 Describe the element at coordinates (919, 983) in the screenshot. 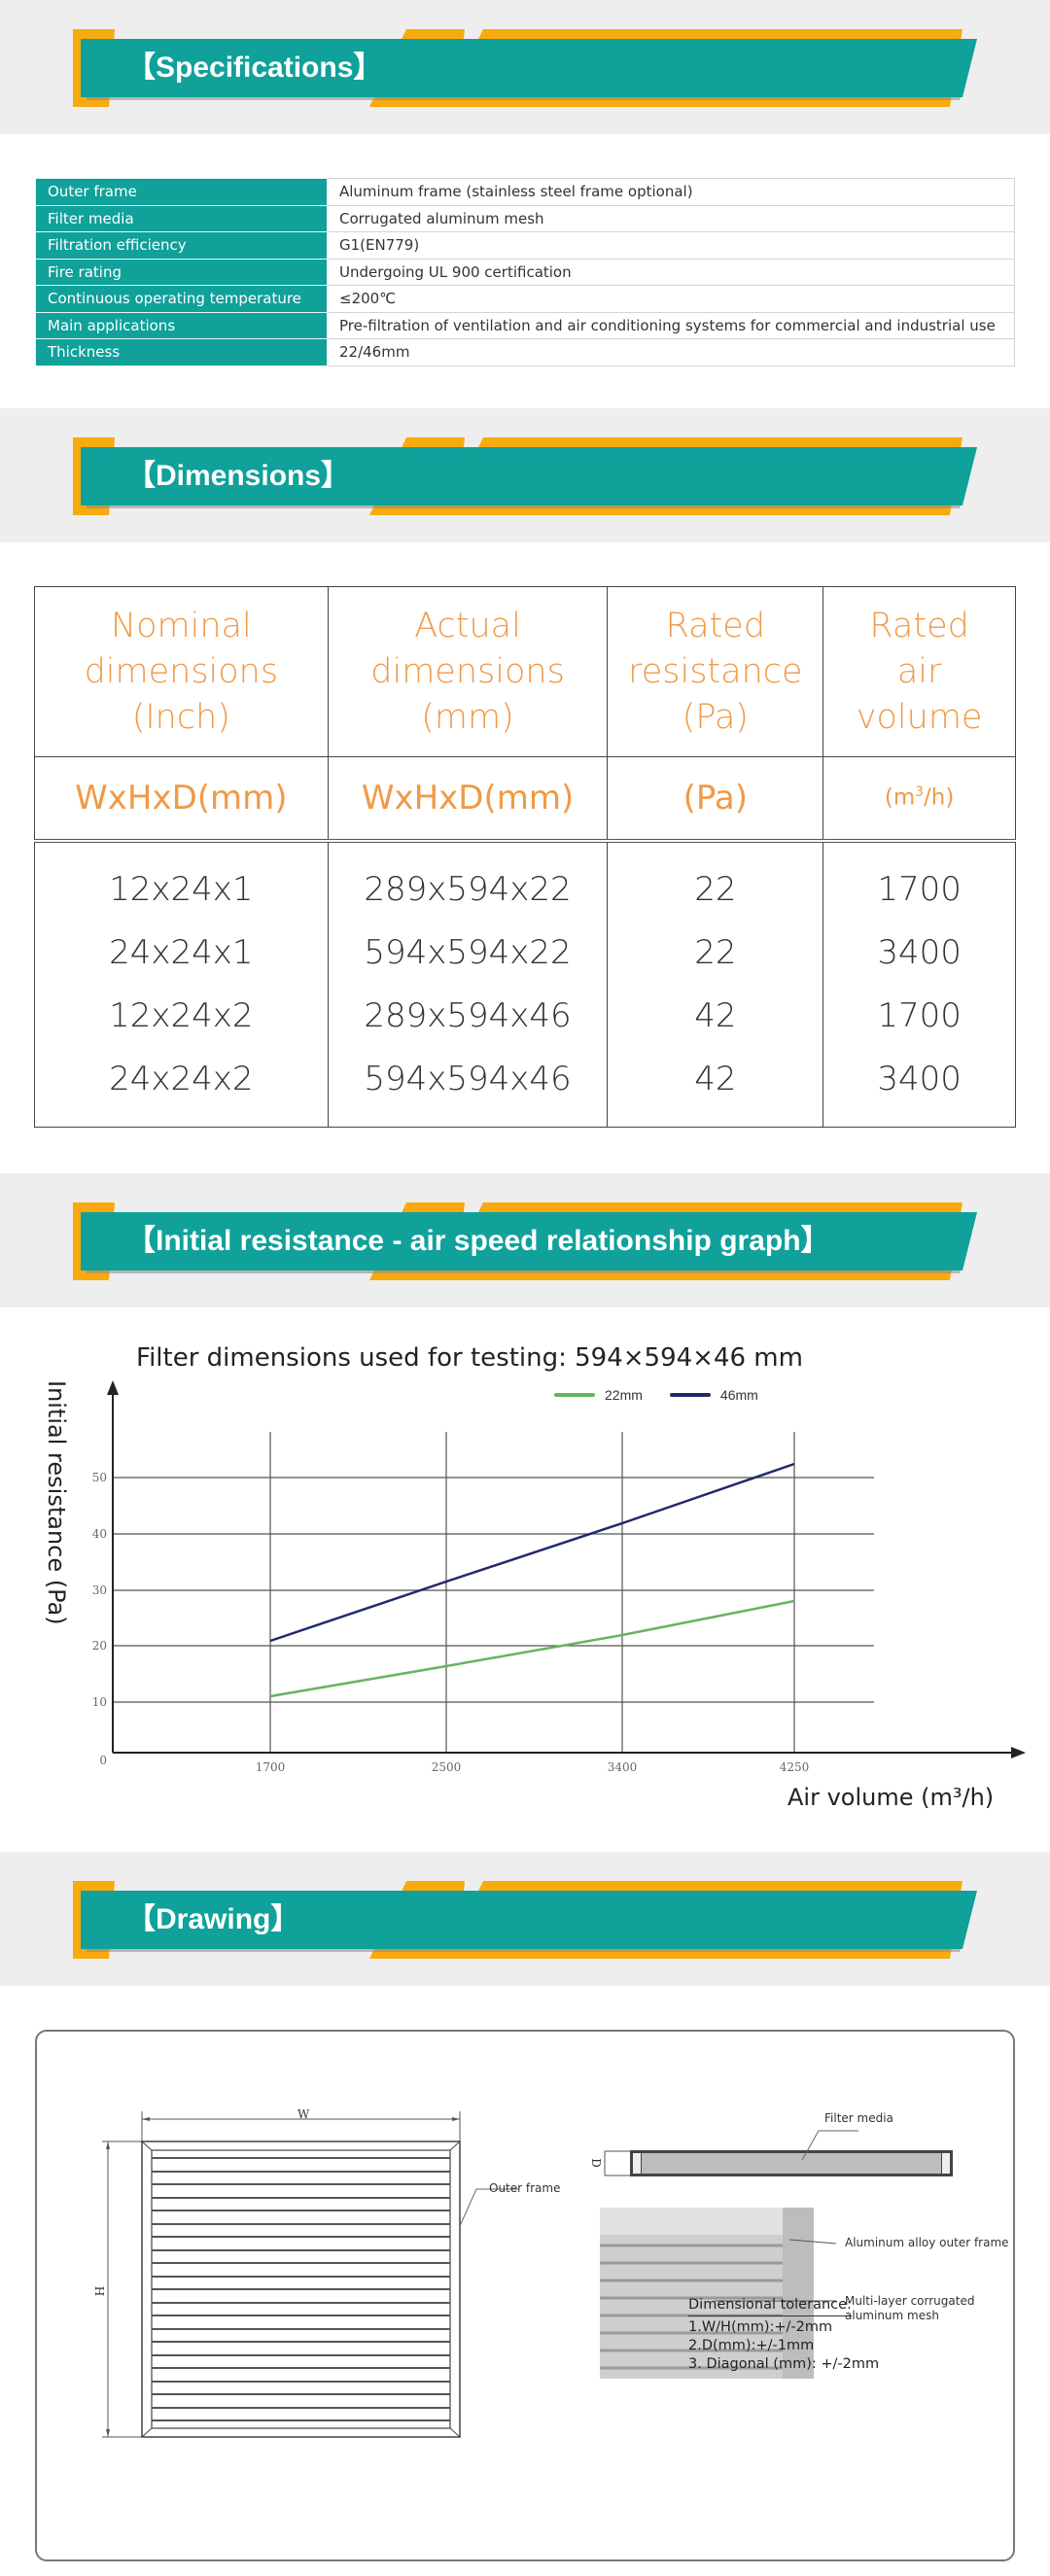

I see `column-air-volume: 1700 3400 1700 3400` at that location.